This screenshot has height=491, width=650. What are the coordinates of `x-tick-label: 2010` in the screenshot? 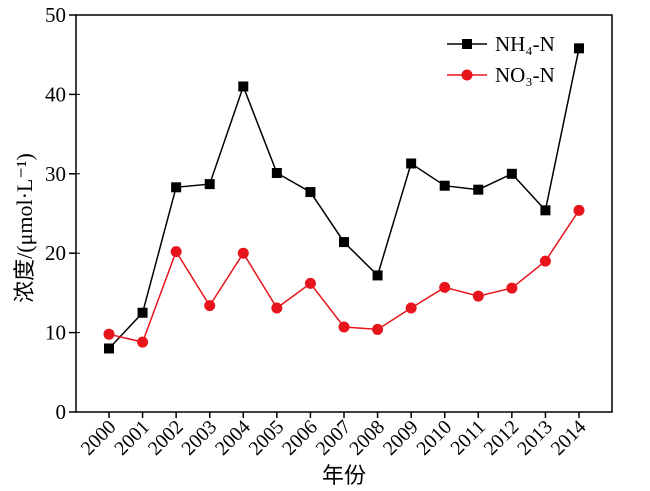 It's located at (434, 438).